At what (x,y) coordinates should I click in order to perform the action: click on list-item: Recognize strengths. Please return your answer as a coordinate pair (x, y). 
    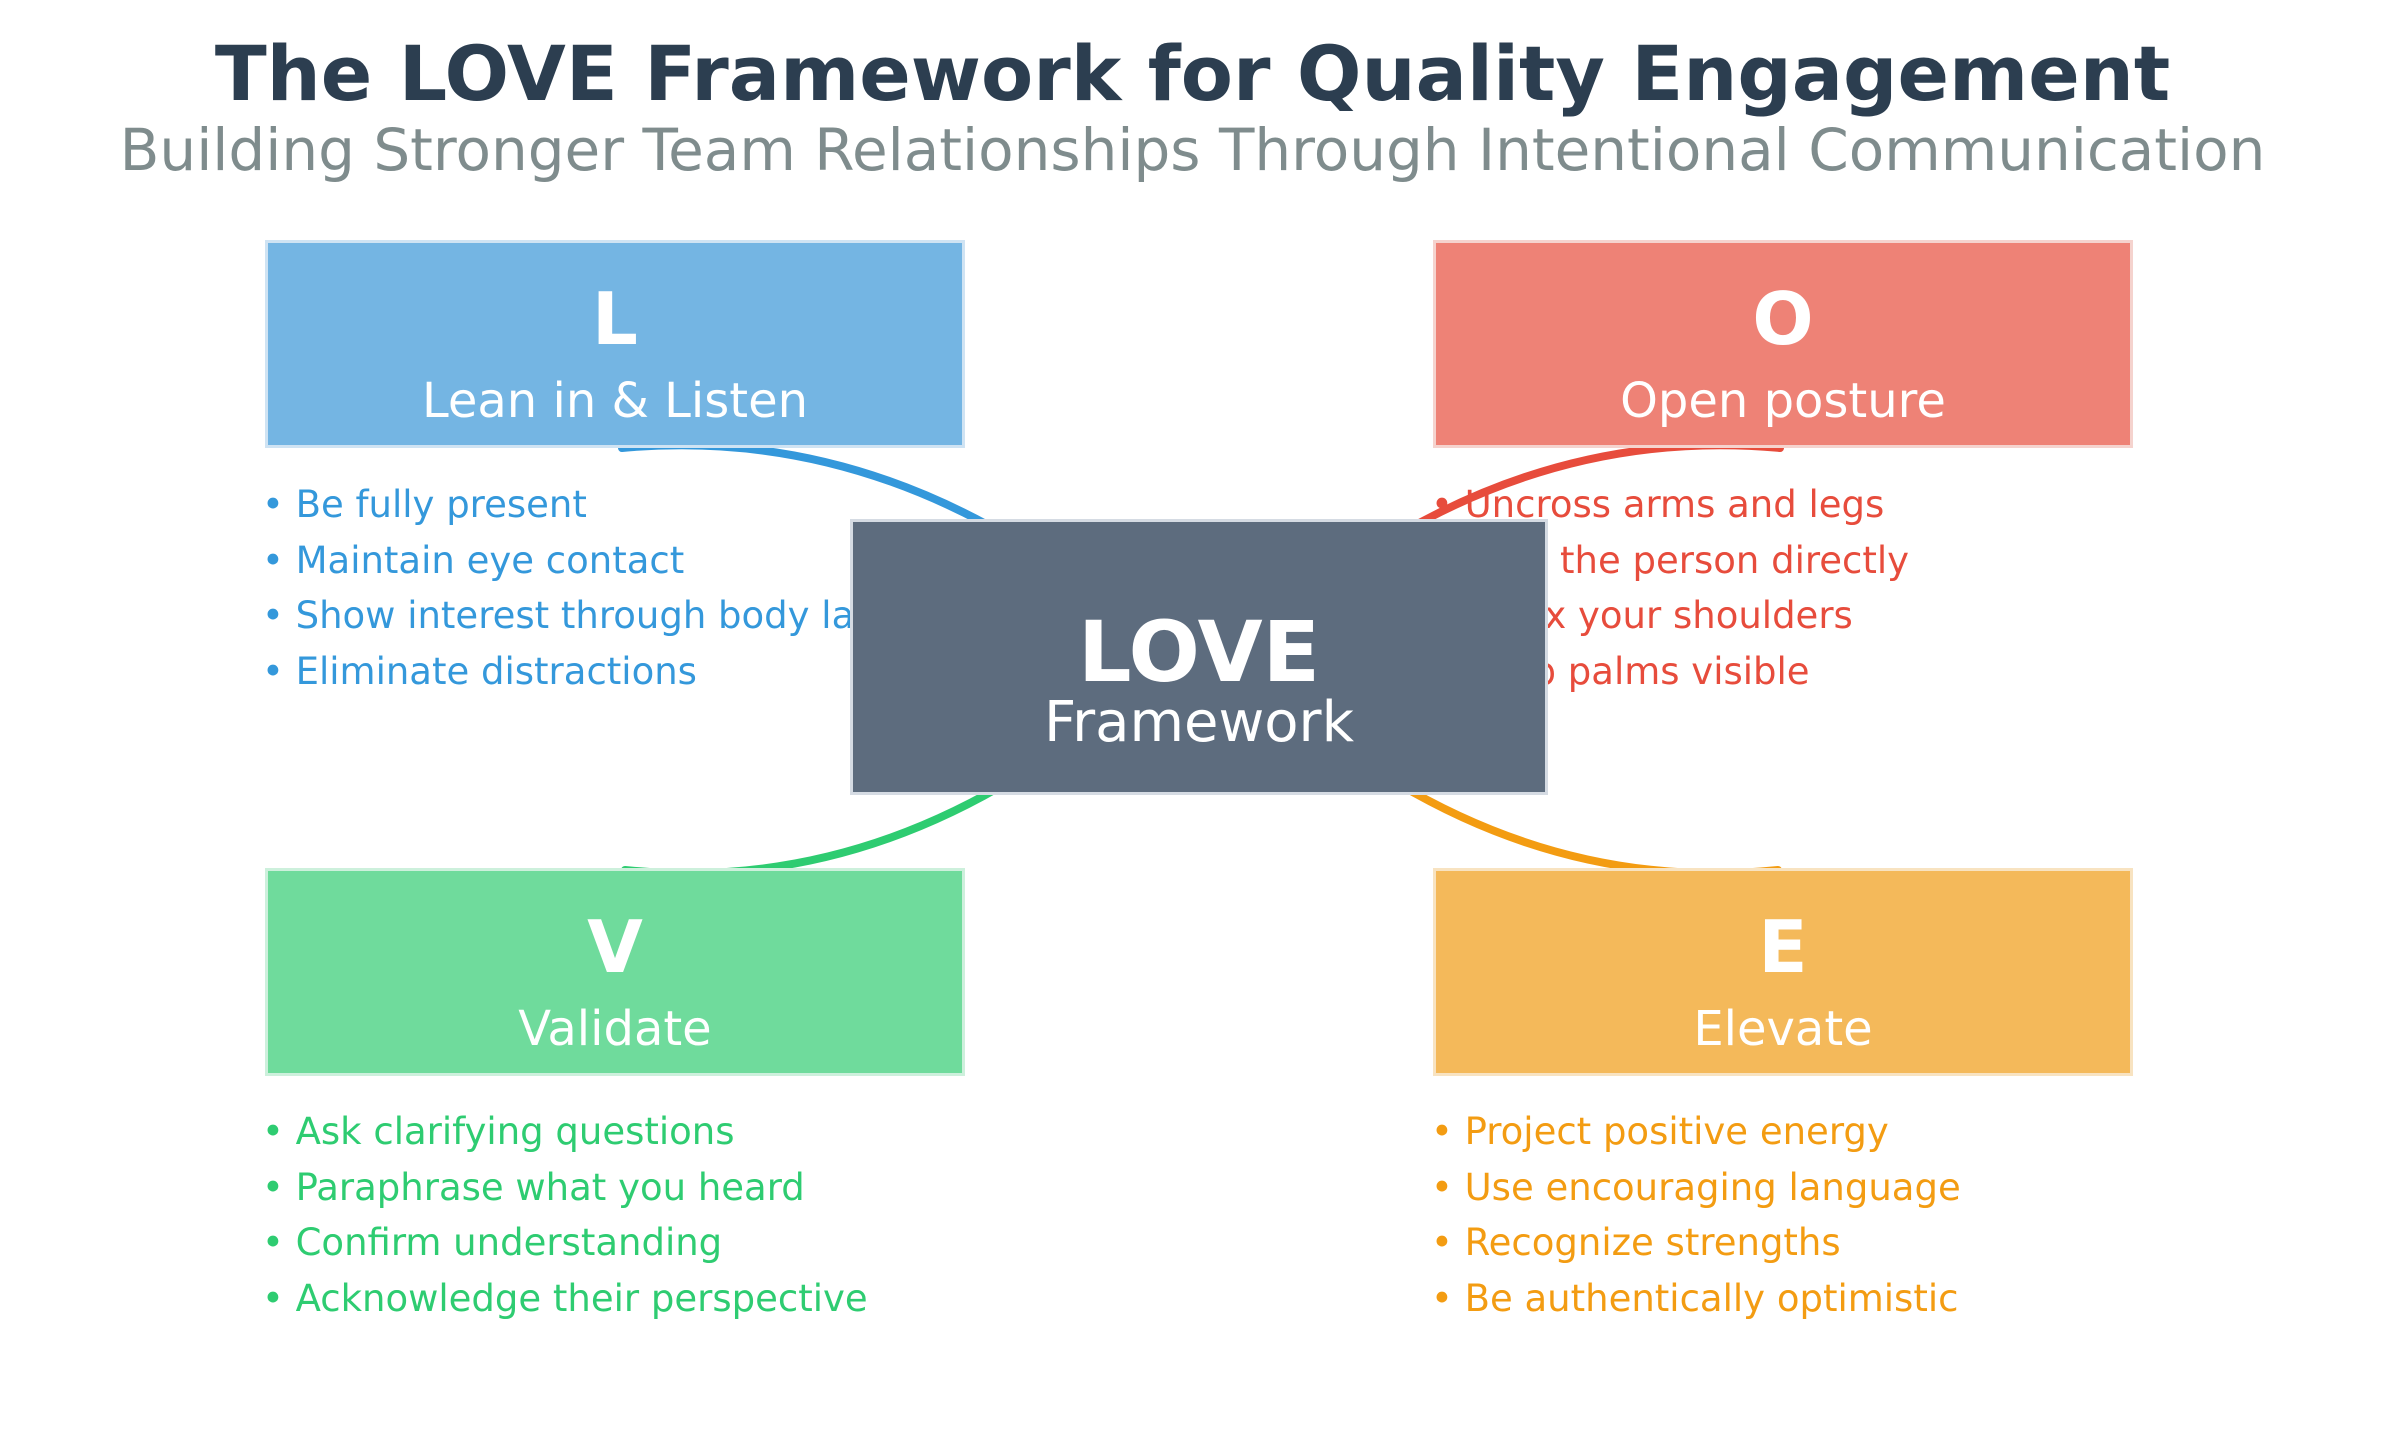
    Looking at the image, I should click on (1696, 1243).